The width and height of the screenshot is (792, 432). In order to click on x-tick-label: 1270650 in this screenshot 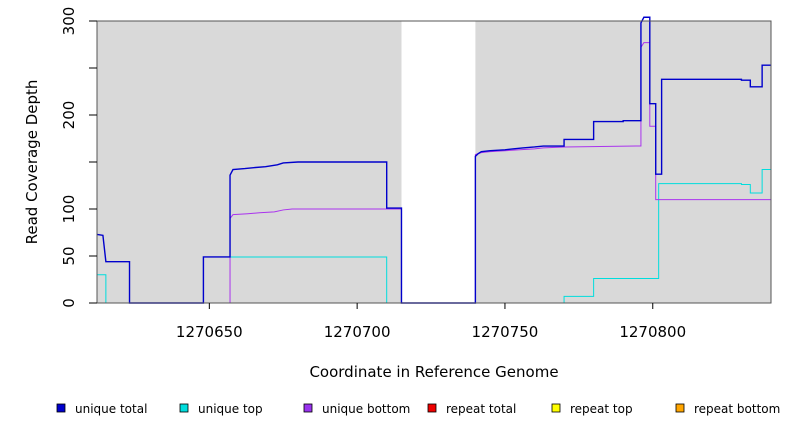, I will do `click(209, 332)`.